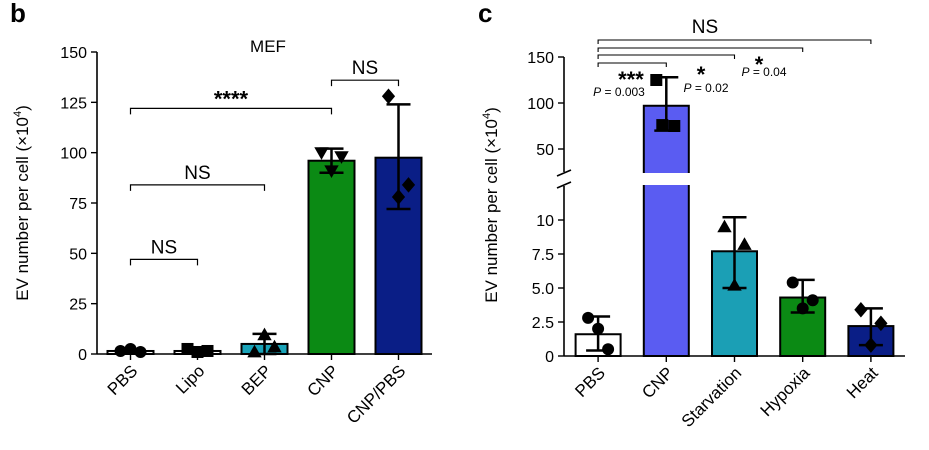 Image resolution: width=929 pixels, height=450 pixels. I want to click on significance-label-2: *, so click(701, 74).